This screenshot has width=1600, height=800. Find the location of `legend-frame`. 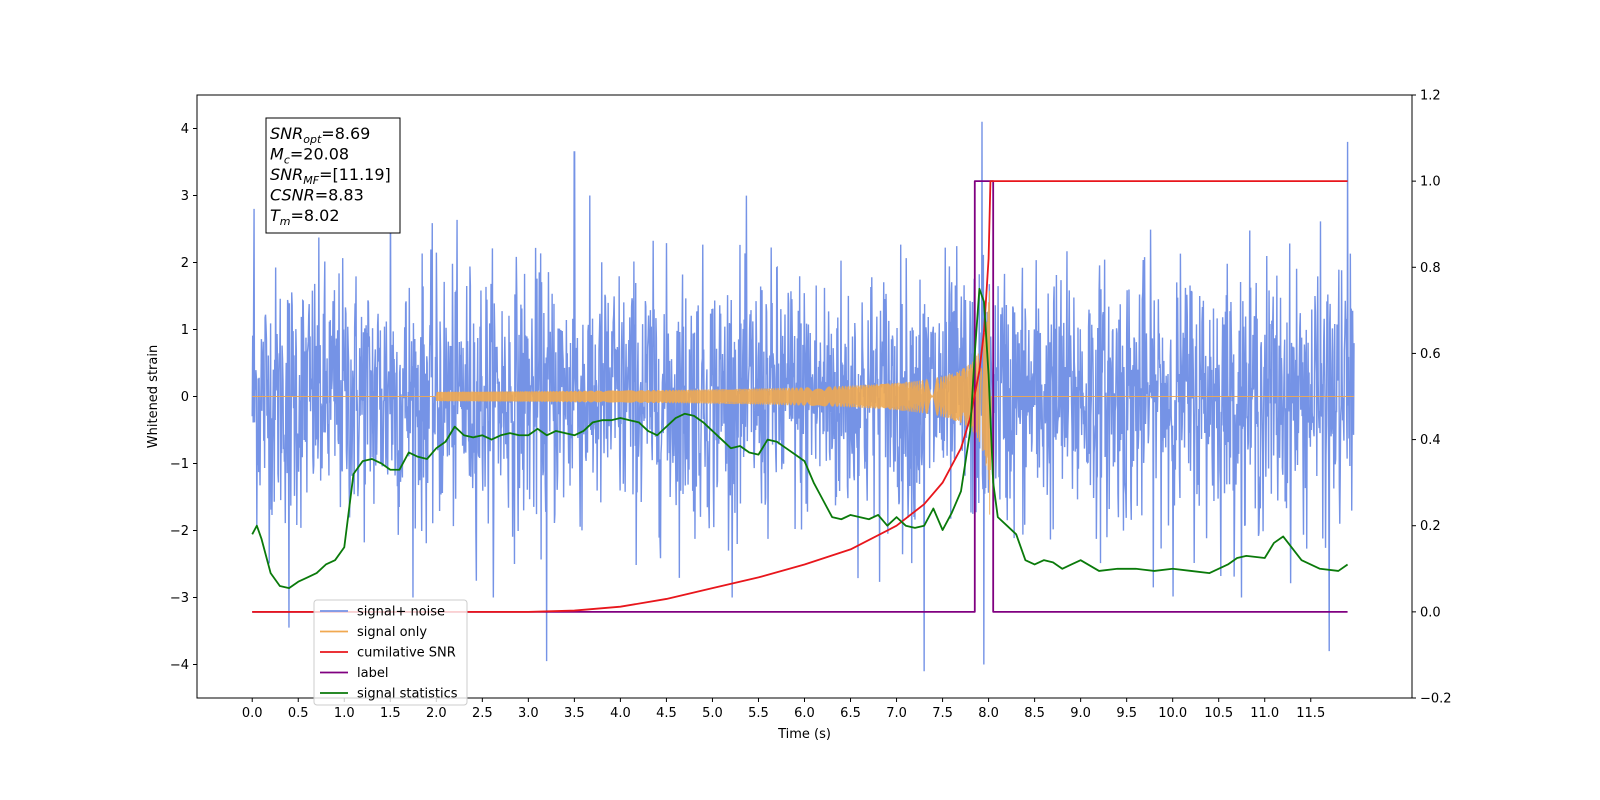

legend-frame is located at coordinates (390, 652).